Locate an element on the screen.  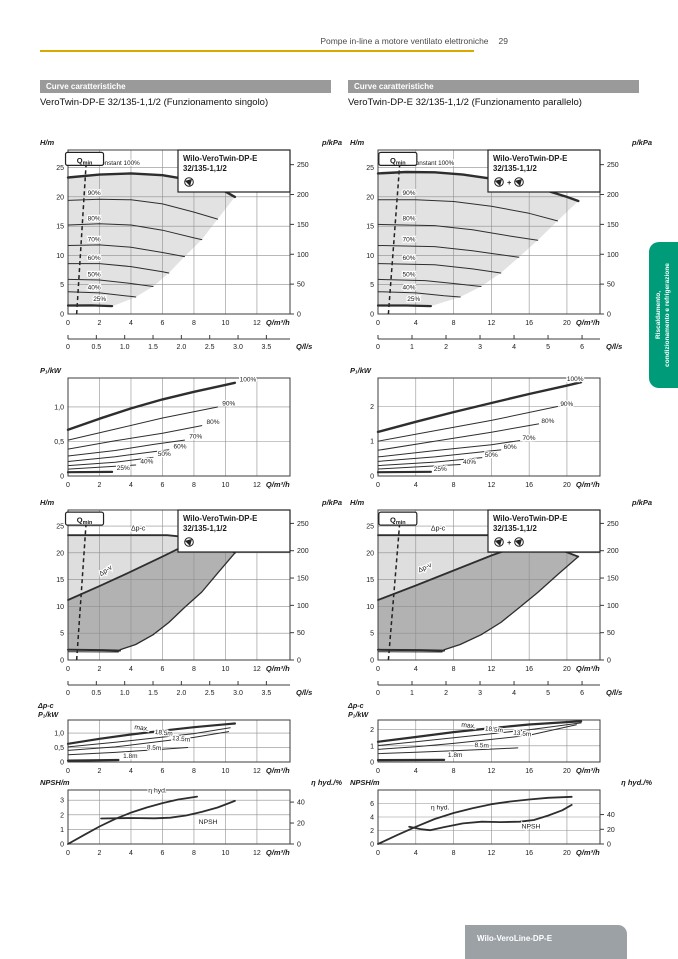
svg-text: 1.8m is located at coordinates (455, 755).